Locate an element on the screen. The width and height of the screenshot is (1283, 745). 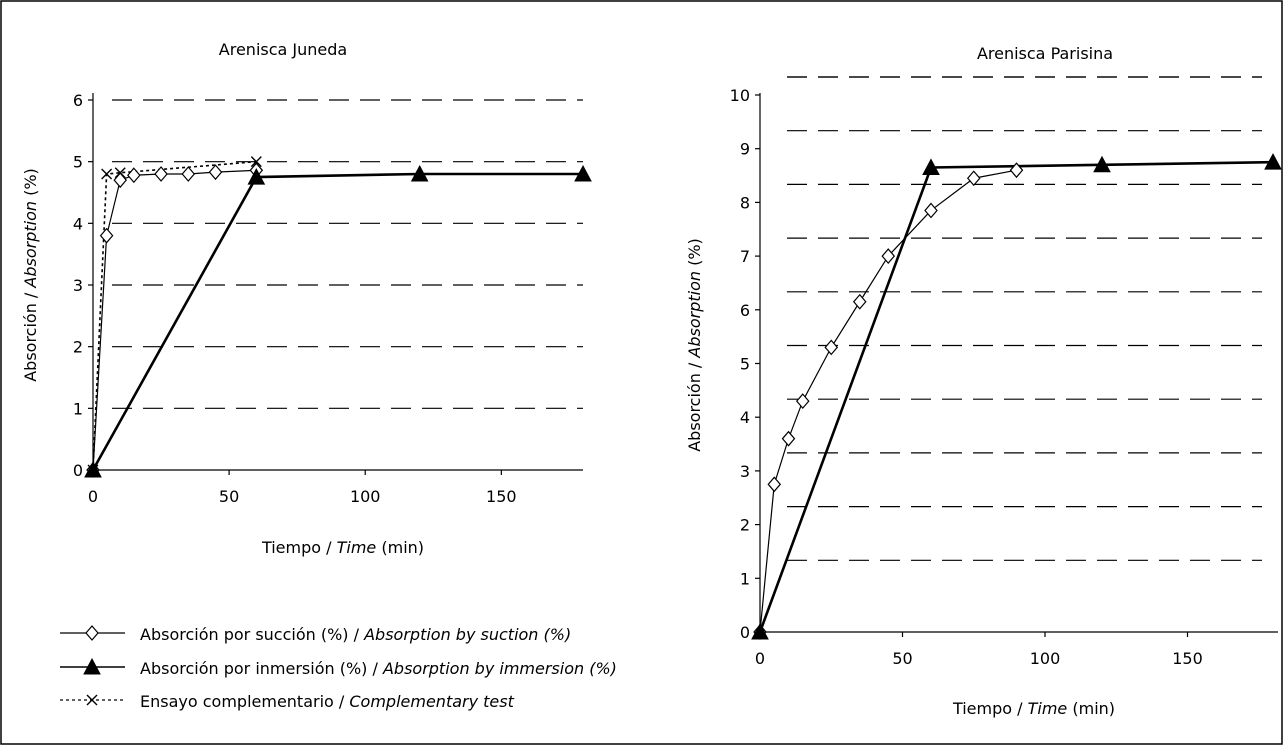
data-point-diamond-legend is located at coordinates (92, 633).